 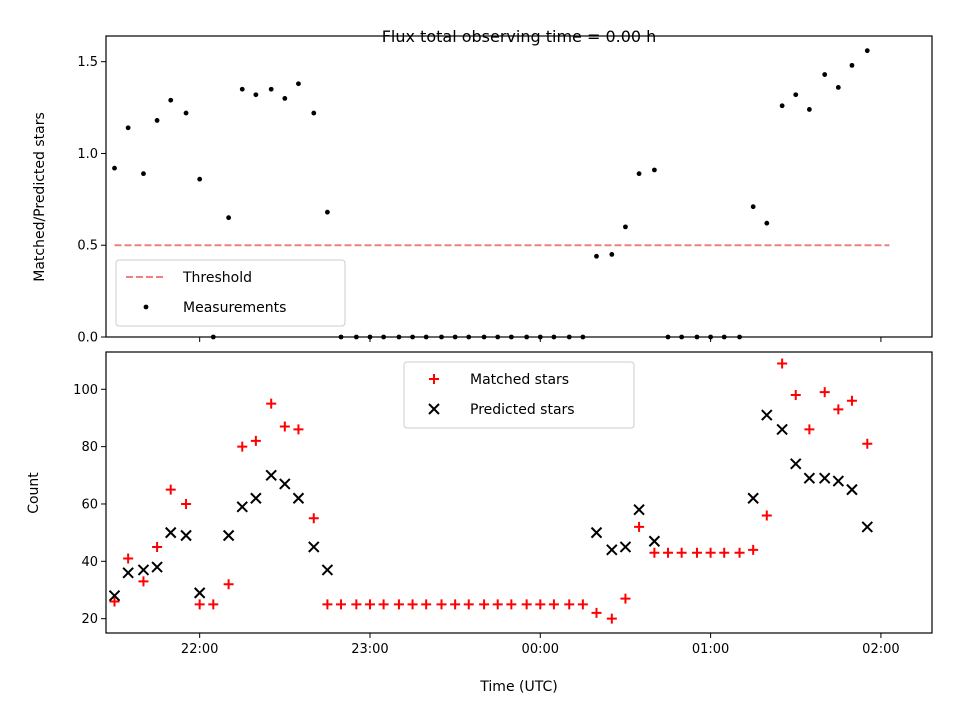 What do you see at coordinates (880, 649) in the screenshot?
I see `x-tick-label: 02:00` at bounding box center [880, 649].